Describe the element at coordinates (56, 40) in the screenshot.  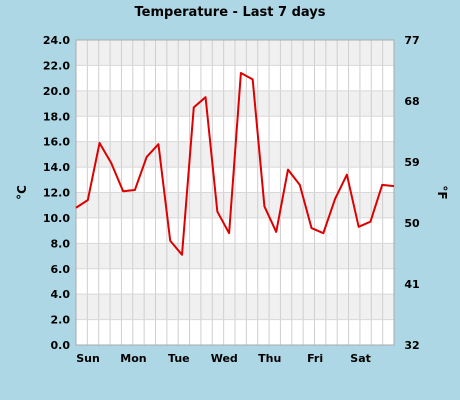
I see `y-tick-label: 24.0` at that location.